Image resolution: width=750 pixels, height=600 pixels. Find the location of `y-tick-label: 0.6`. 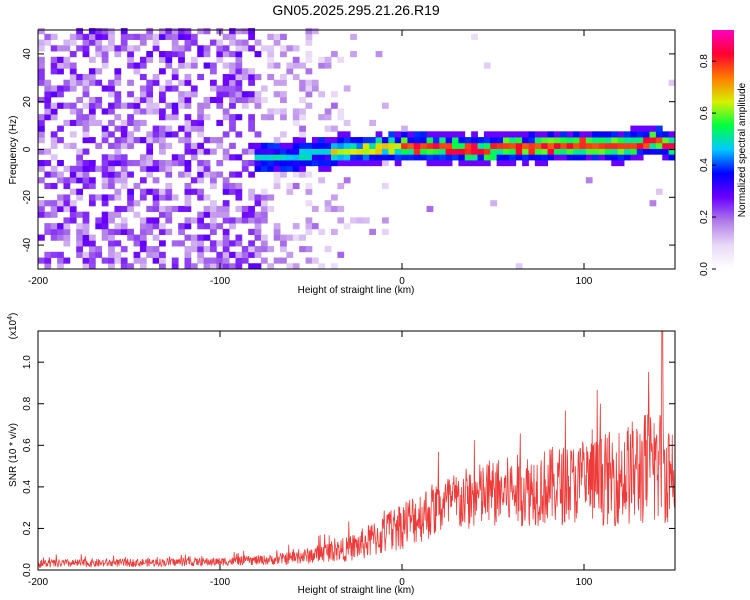

y-tick-label: 0.6 is located at coordinates (27, 445).